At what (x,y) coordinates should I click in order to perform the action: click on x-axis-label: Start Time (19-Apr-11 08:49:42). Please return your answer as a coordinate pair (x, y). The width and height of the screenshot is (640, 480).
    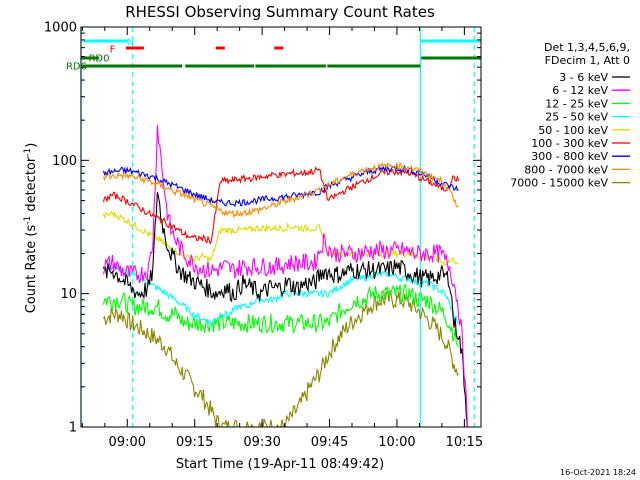
    Looking at the image, I should click on (280, 464).